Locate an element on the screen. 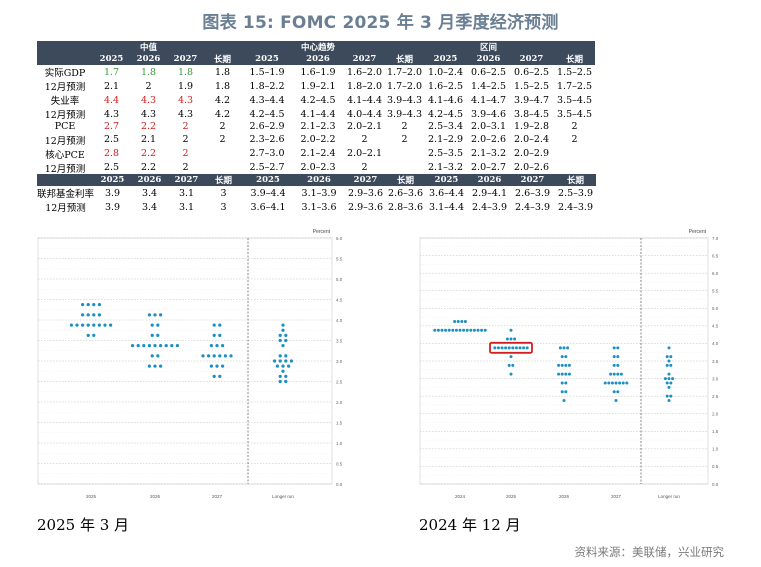 The image size is (761, 567). table-cell: 4.3 is located at coordinates (148, 114).